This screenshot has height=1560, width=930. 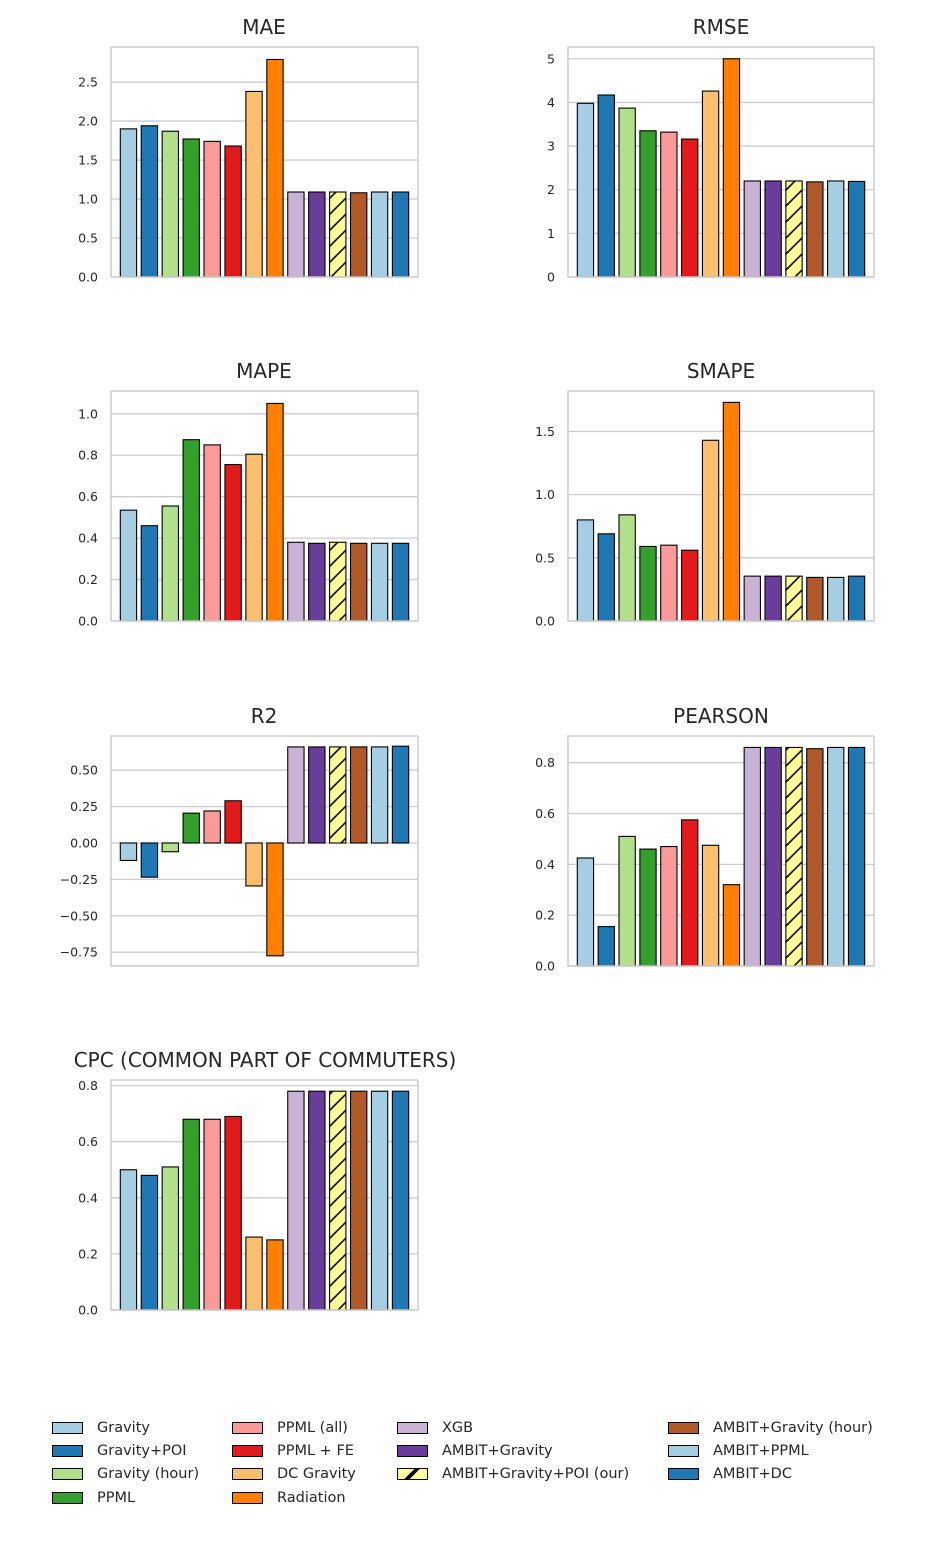 I want to click on chart-title: PEARSON, so click(x=721, y=716).